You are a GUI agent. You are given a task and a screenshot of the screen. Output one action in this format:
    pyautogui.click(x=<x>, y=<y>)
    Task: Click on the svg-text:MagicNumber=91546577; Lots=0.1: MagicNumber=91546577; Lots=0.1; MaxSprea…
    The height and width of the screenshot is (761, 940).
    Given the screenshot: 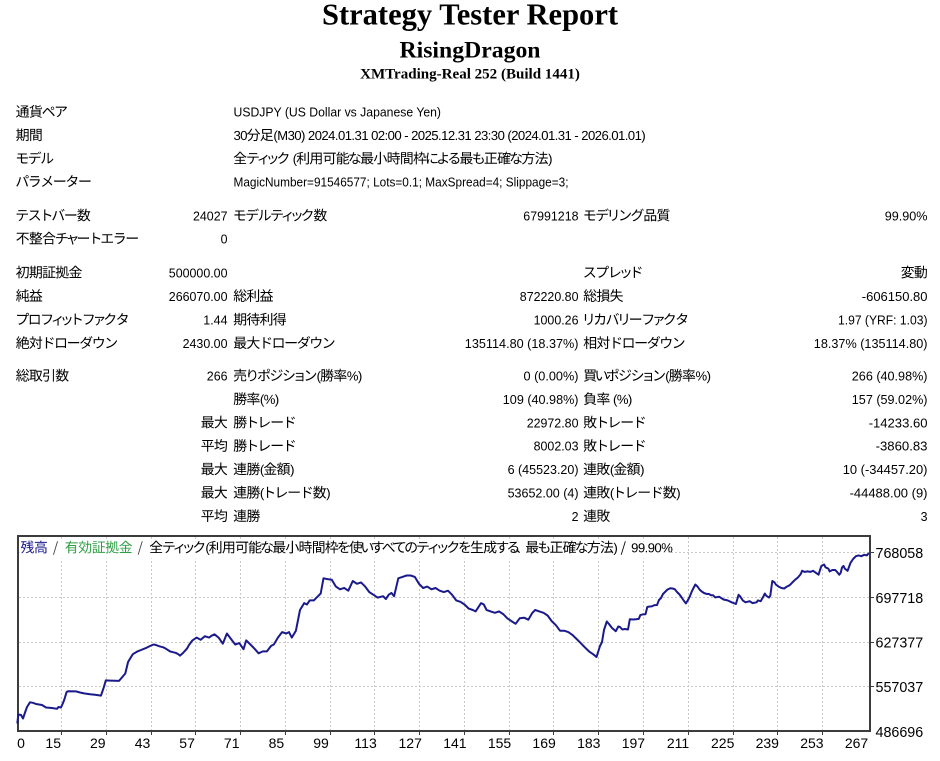 What is the action you would take?
    pyautogui.click(x=401, y=181)
    